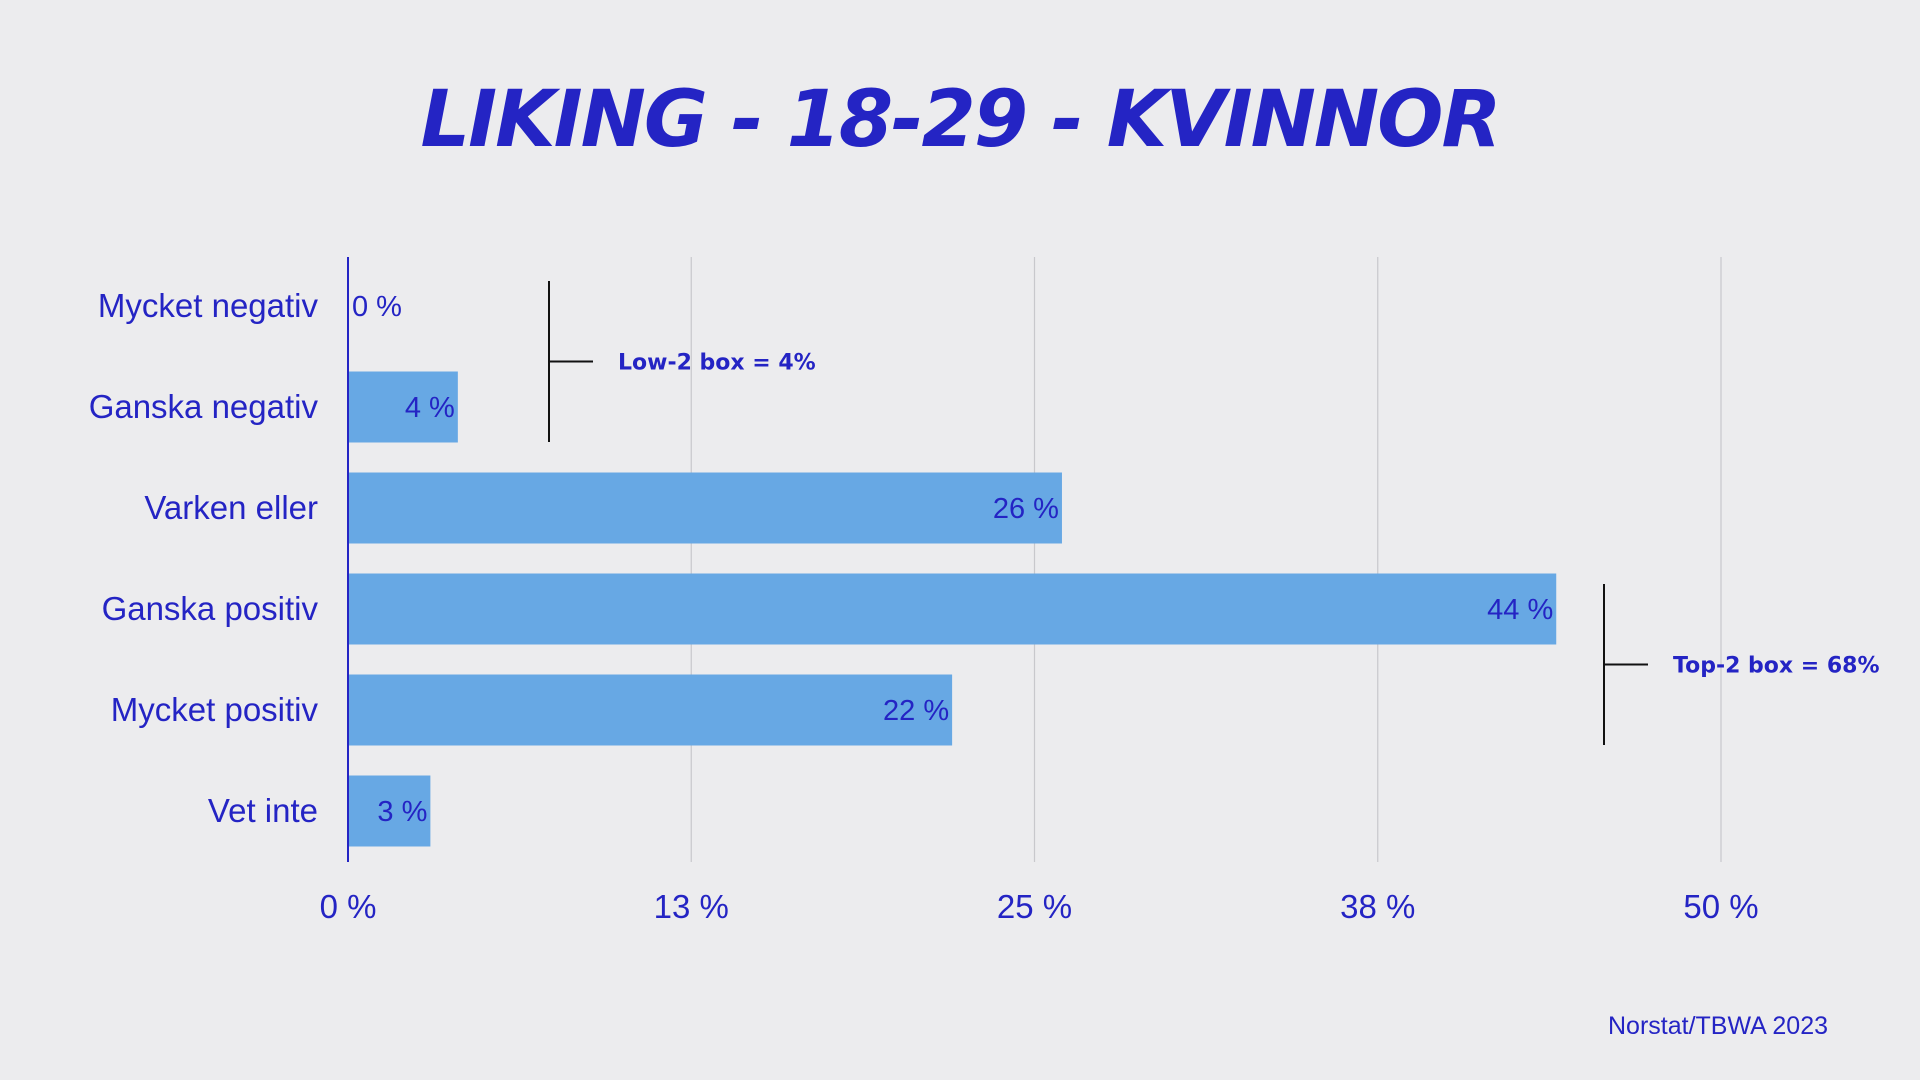 The width and height of the screenshot is (1920, 1080). I want to click on category-label: Ganska negativ, so click(204, 406).